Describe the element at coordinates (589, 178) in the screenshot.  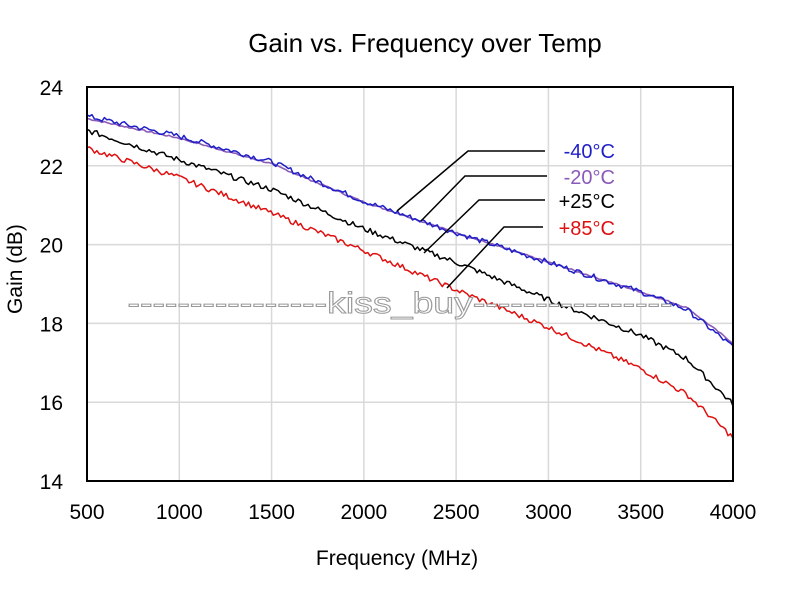
I see `legend-label: -20°C` at that location.